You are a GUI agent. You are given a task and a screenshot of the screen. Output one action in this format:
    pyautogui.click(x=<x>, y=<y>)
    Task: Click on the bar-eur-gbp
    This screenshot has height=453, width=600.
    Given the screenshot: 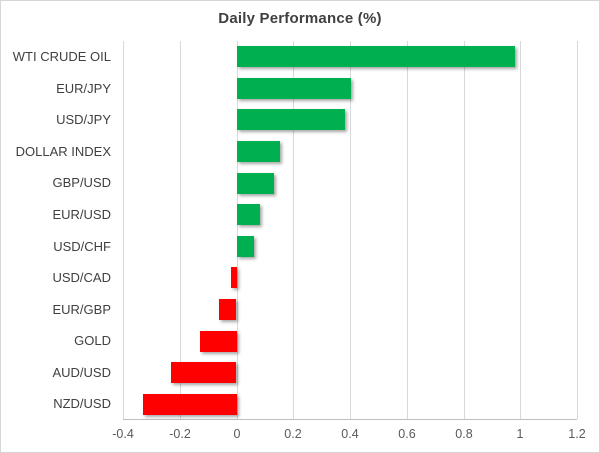 What is the action you would take?
    pyautogui.click(x=227, y=309)
    